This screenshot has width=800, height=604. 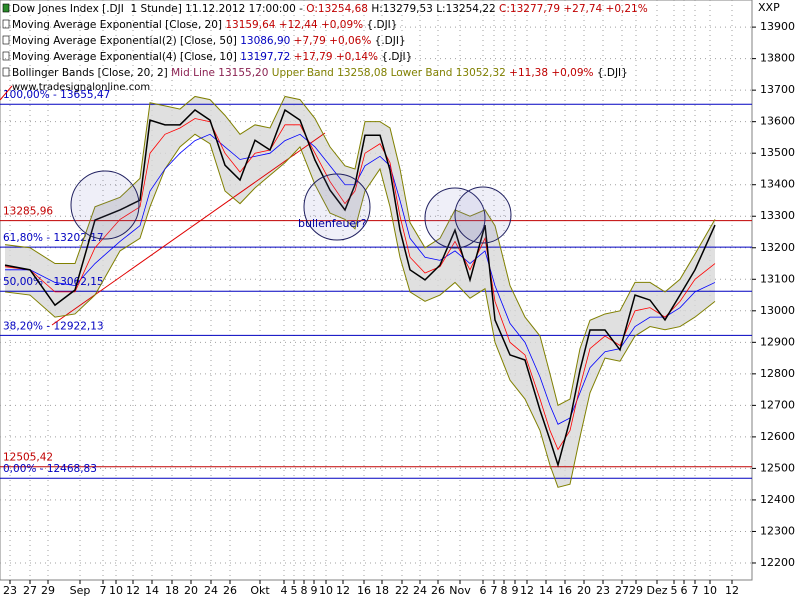 I want to click on legend-text: H:13279,53 L:13254,22, so click(x=433, y=9).